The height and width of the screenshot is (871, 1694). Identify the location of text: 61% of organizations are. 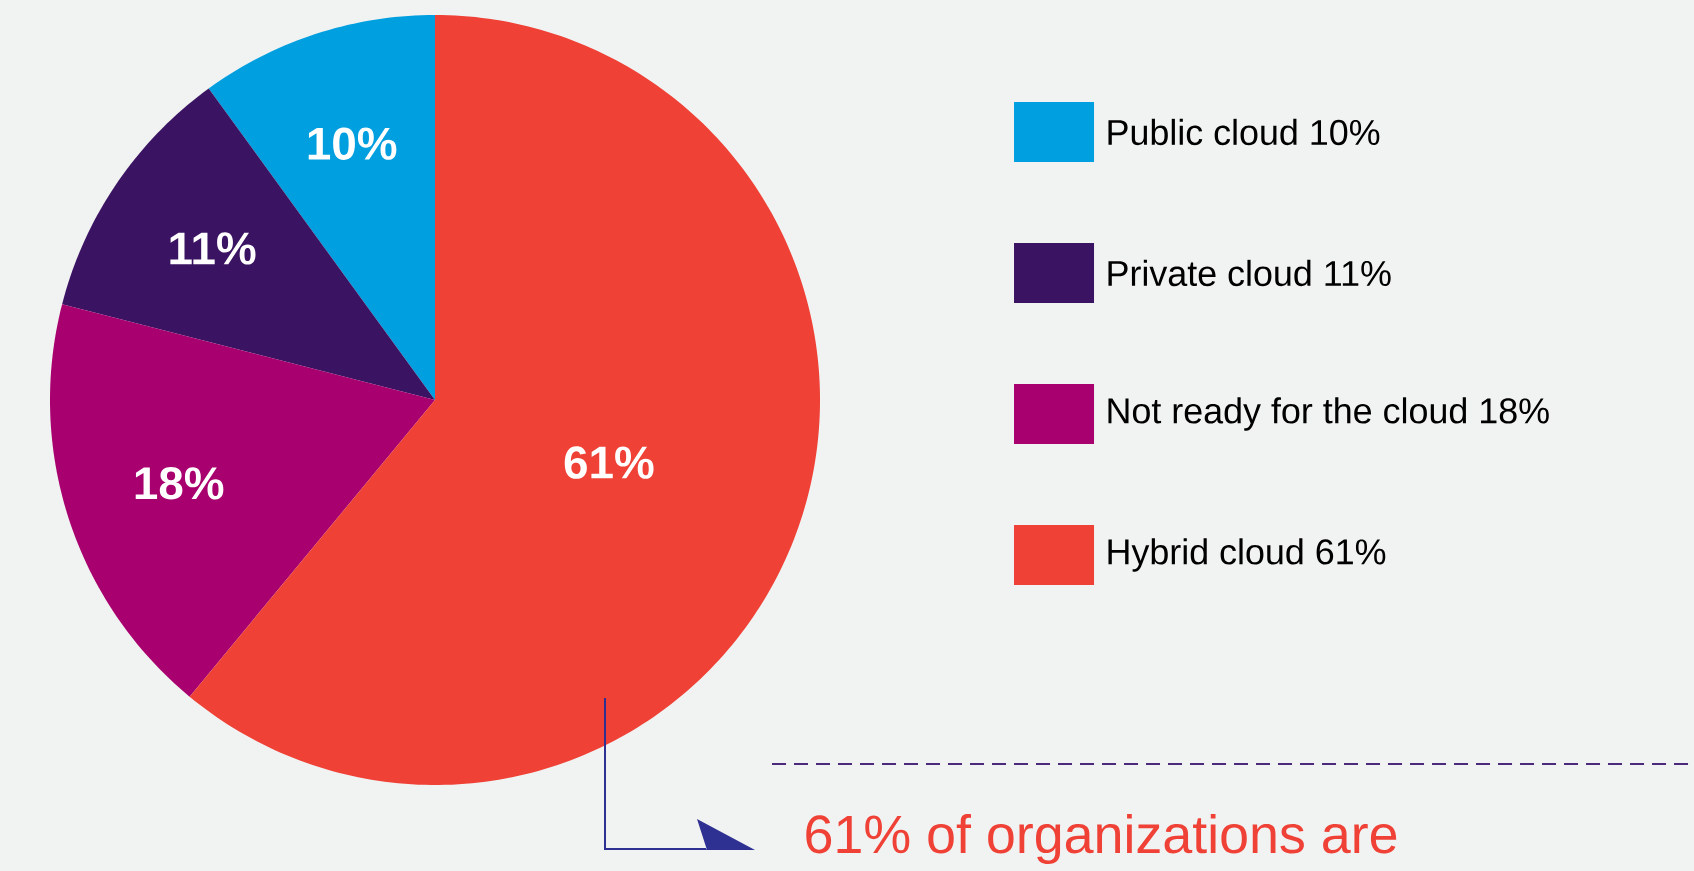
(1101, 839).